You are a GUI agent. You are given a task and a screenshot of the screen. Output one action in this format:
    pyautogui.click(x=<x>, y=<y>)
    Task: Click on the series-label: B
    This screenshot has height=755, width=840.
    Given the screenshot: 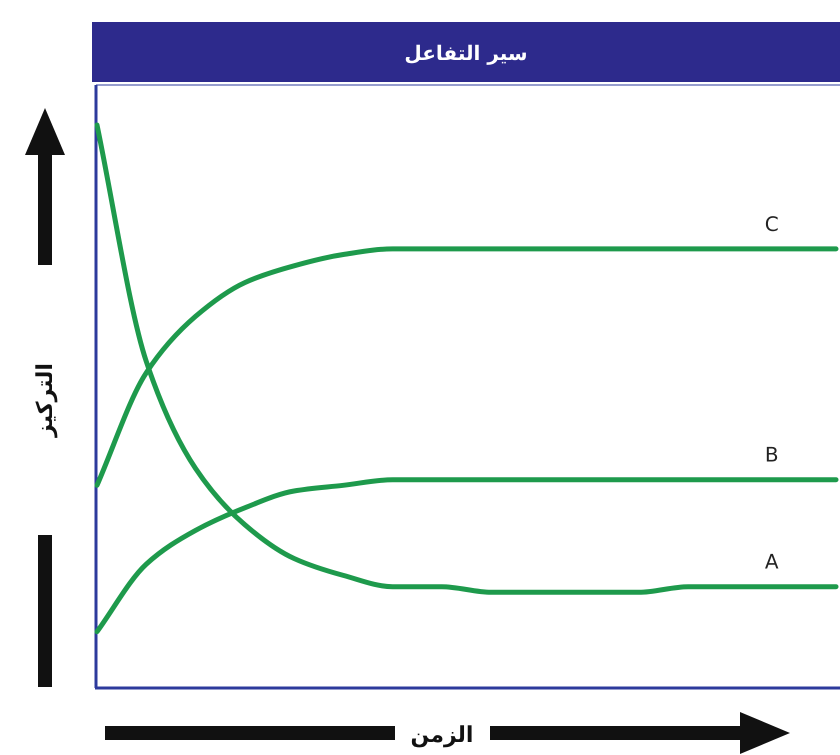 What is the action you would take?
    pyautogui.click(x=771, y=454)
    